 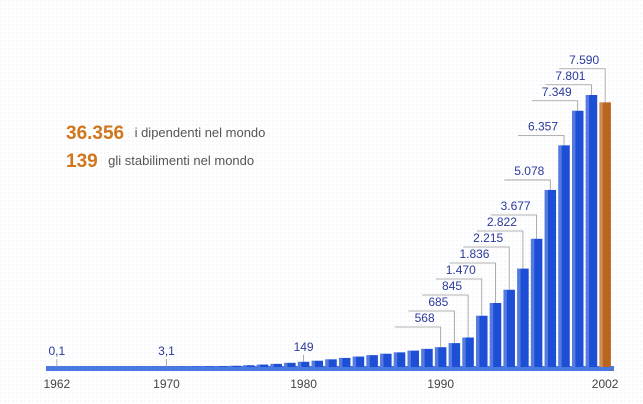 What do you see at coordinates (303, 384) in the screenshot?
I see `x-tick-label: 1980` at bounding box center [303, 384].